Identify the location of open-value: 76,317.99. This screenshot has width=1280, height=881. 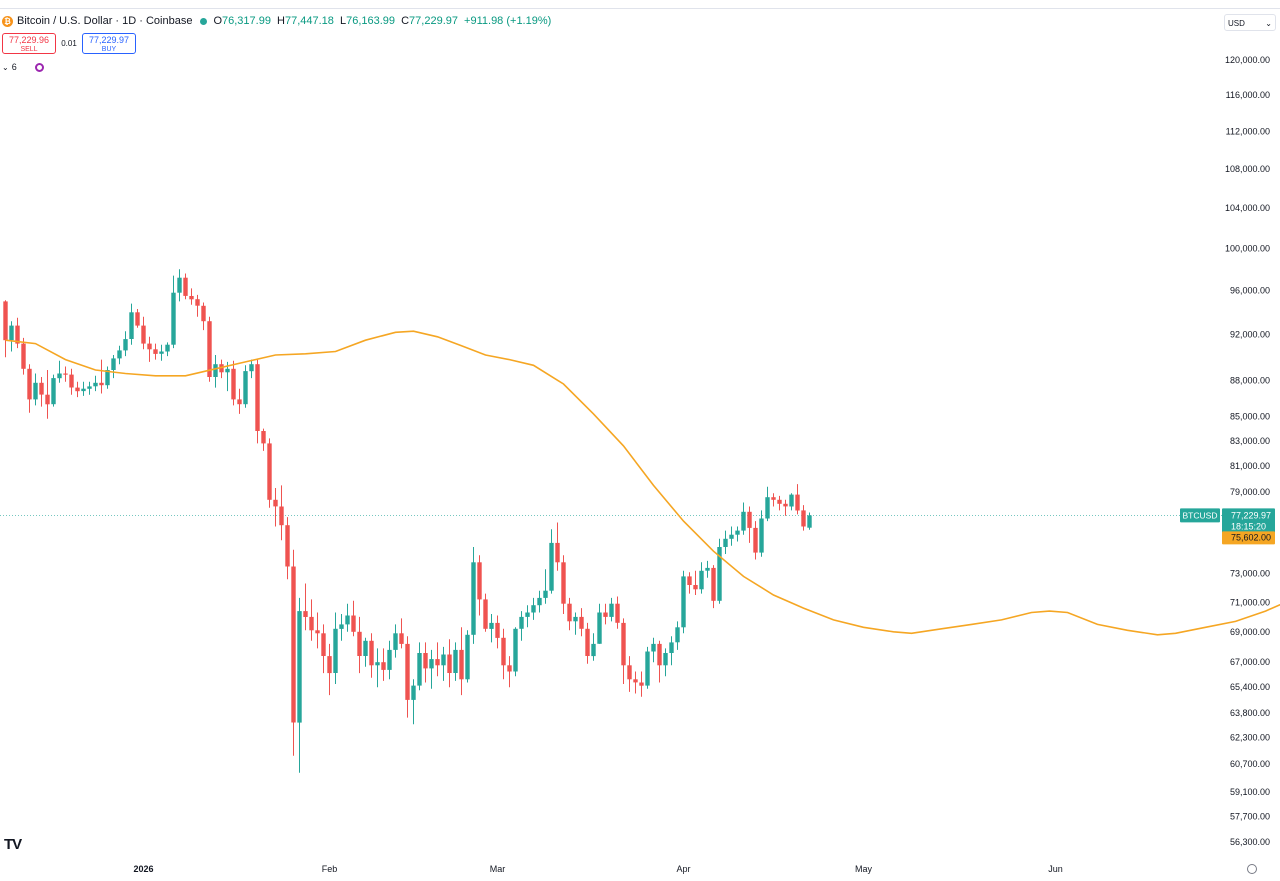
(246, 21).